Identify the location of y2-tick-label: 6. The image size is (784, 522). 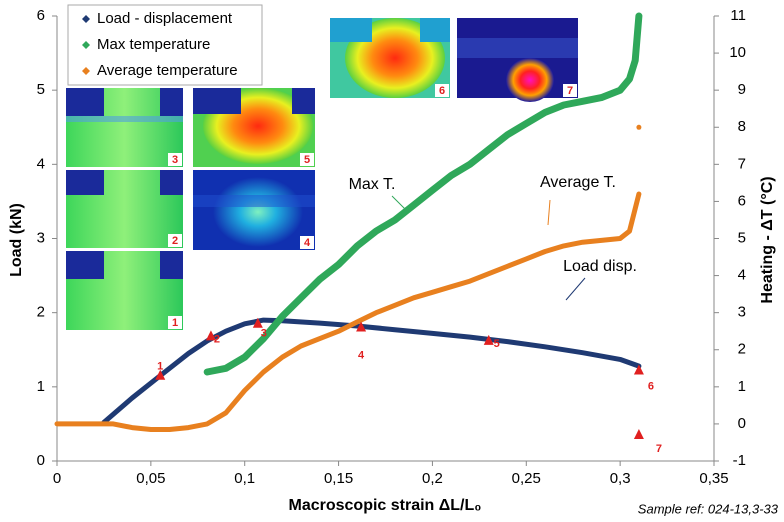
(742, 200).